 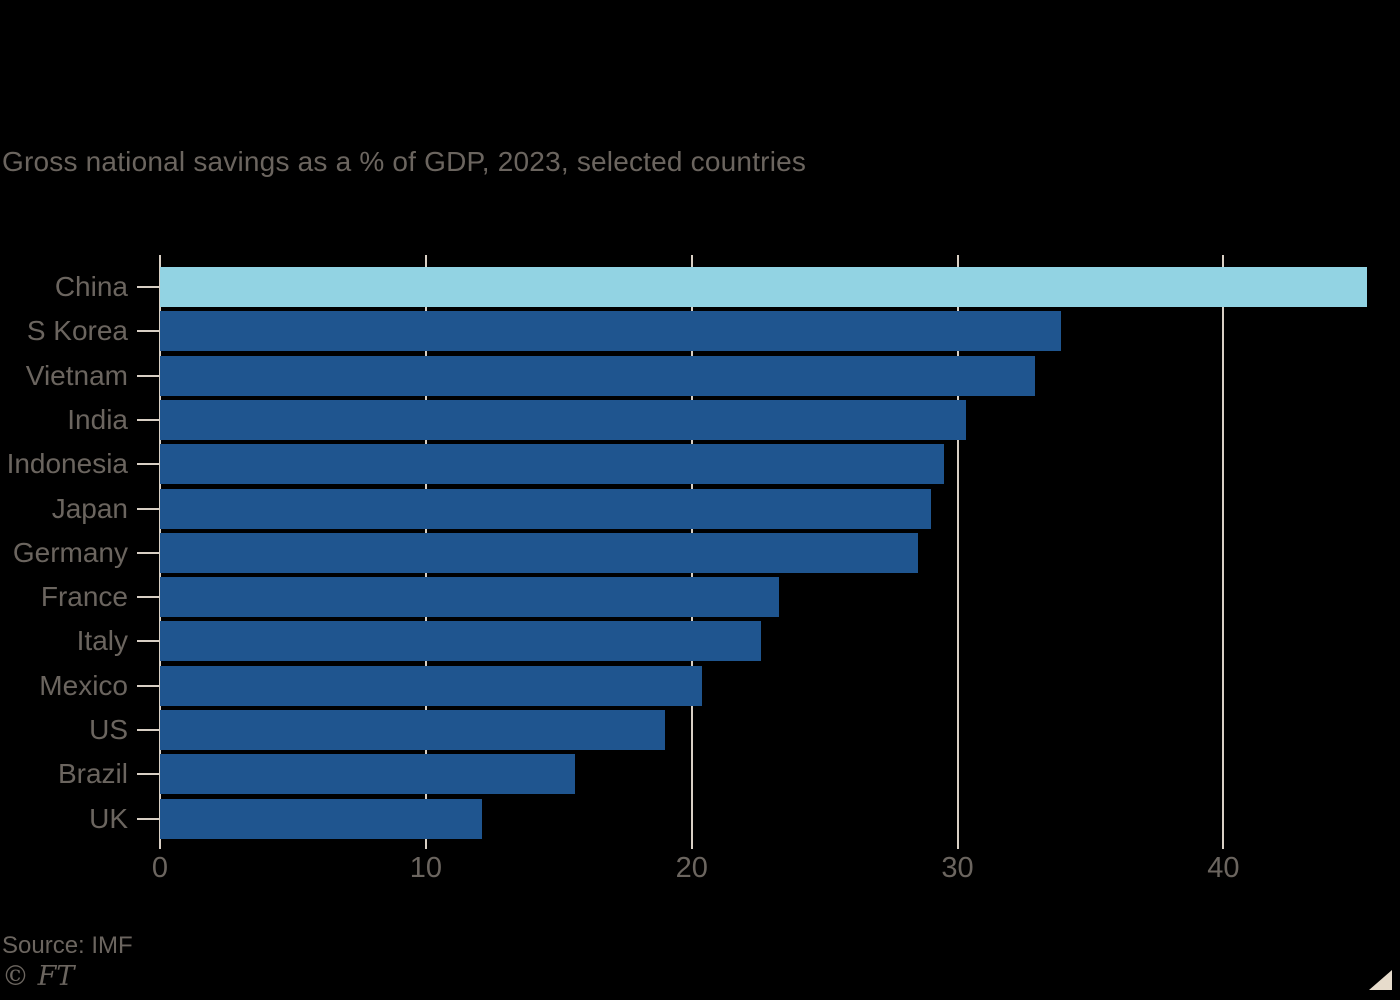 What do you see at coordinates (611, 331) in the screenshot?
I see `bar-s-korea` at bounding box center [611, 331].